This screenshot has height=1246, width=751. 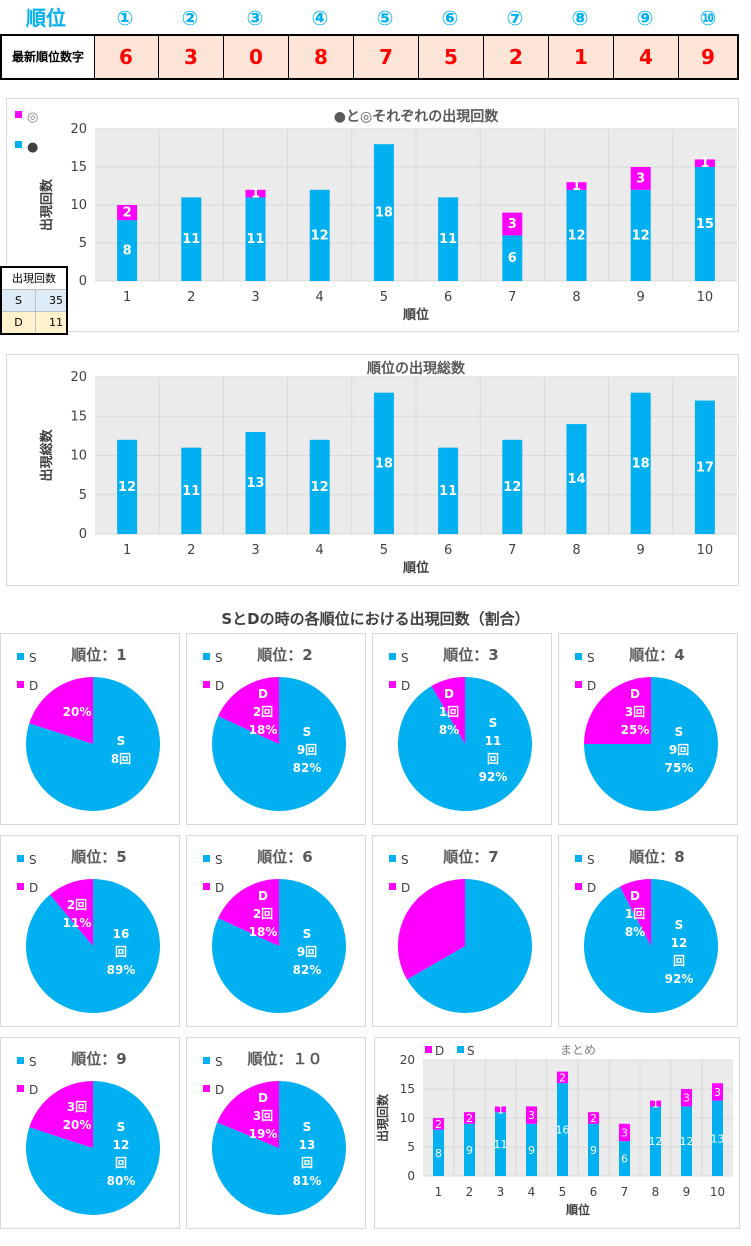 What do you see at coordinates (384, 463) in the screenshot?
I see `chart2-data-label: 18` at bounding box center [384, 463].